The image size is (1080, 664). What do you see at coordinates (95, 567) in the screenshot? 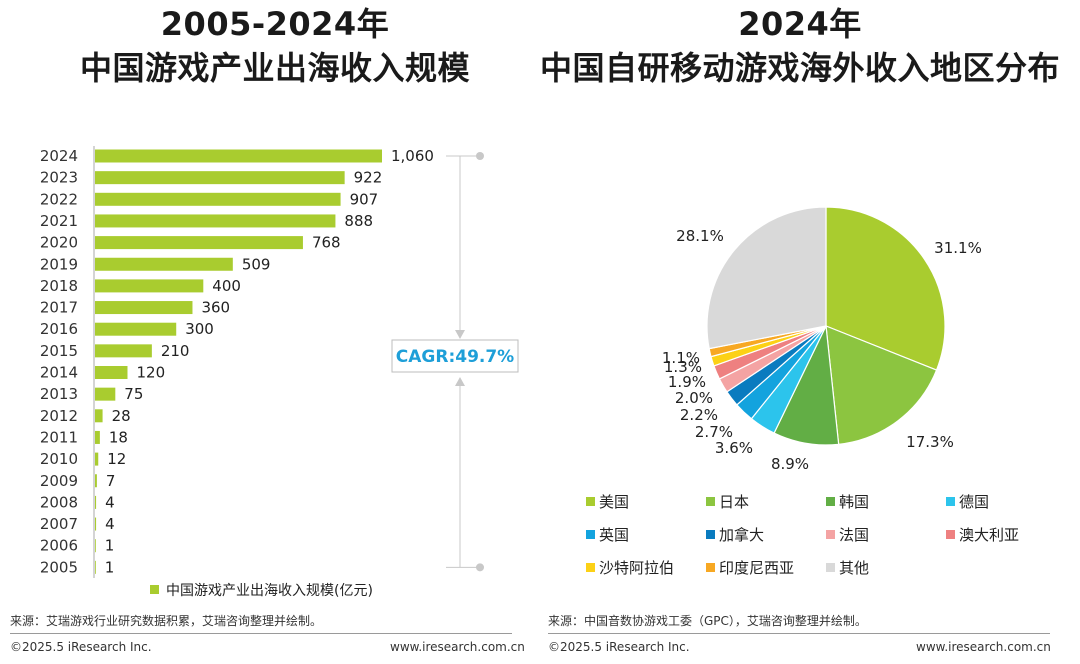
I see `bar-2005` at bounding box center [95, 567].